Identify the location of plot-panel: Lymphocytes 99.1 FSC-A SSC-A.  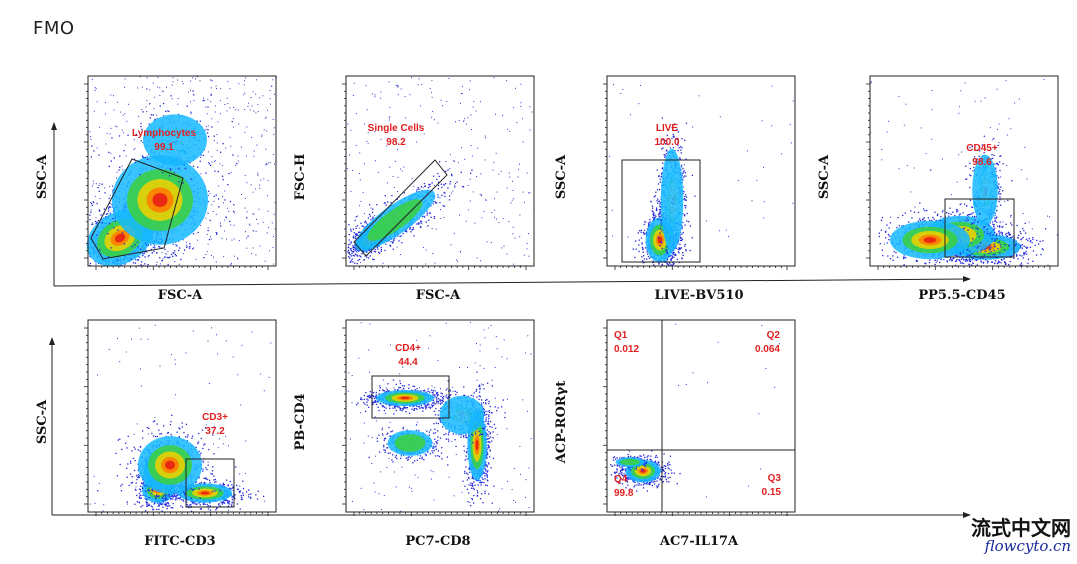
(156, 189).